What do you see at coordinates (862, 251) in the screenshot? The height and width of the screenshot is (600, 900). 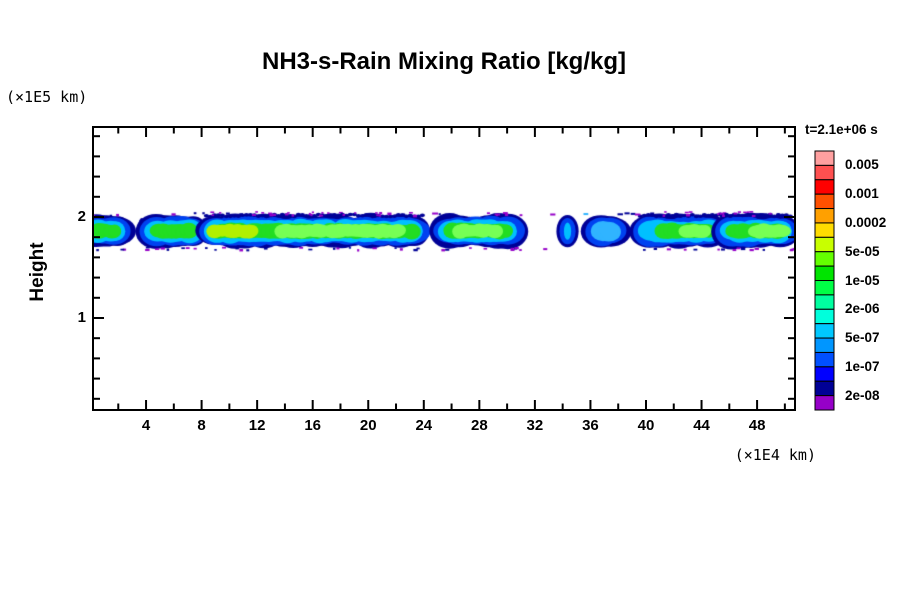 I see `colorbar-label: 5e-05` at bounding box center [862, 251].